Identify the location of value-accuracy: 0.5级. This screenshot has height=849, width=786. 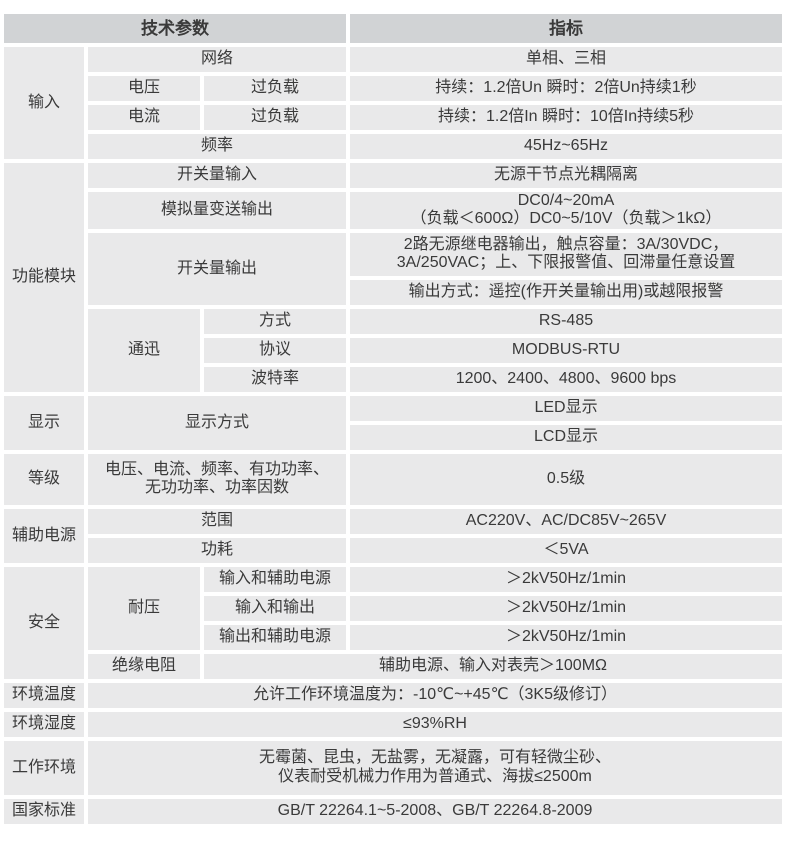
(566, 479).